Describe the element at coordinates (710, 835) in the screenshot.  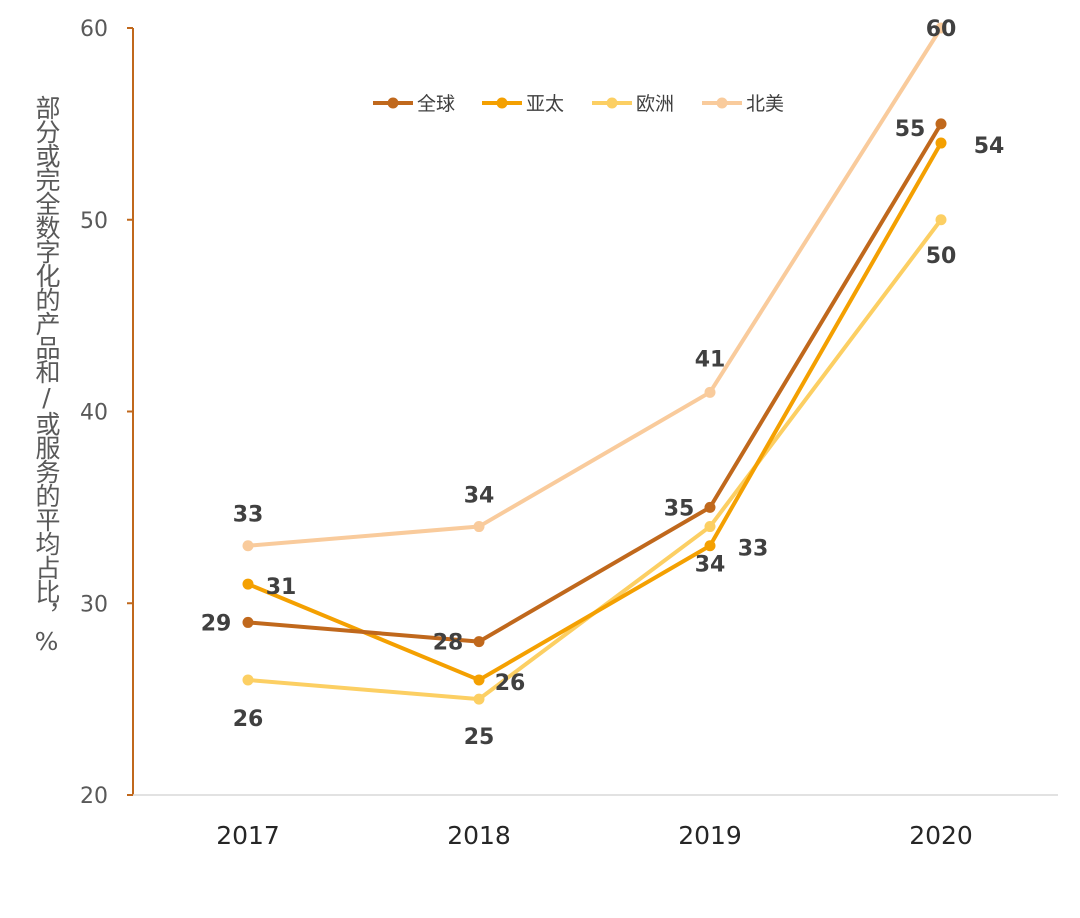
I see `x-tick-label: 2019` at that location.